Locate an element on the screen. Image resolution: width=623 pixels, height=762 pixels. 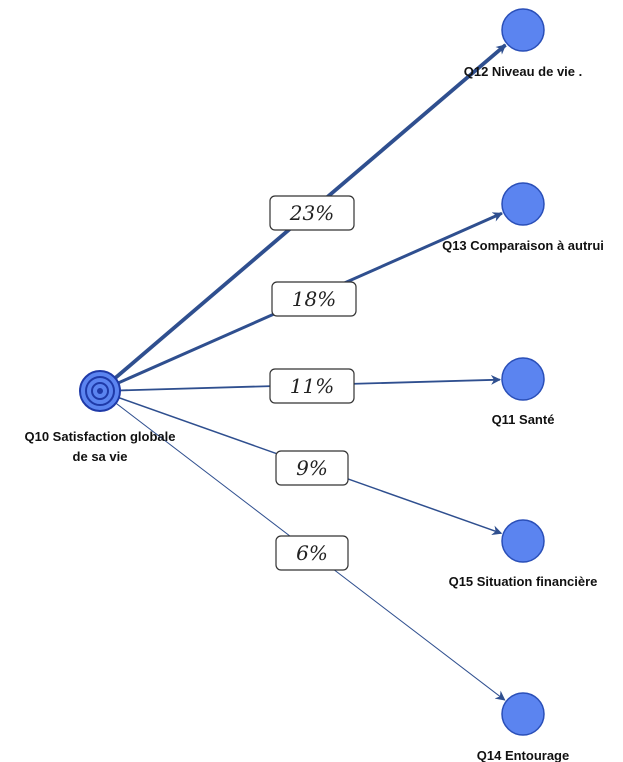
node-q12 is located at coordinates (523, 30).